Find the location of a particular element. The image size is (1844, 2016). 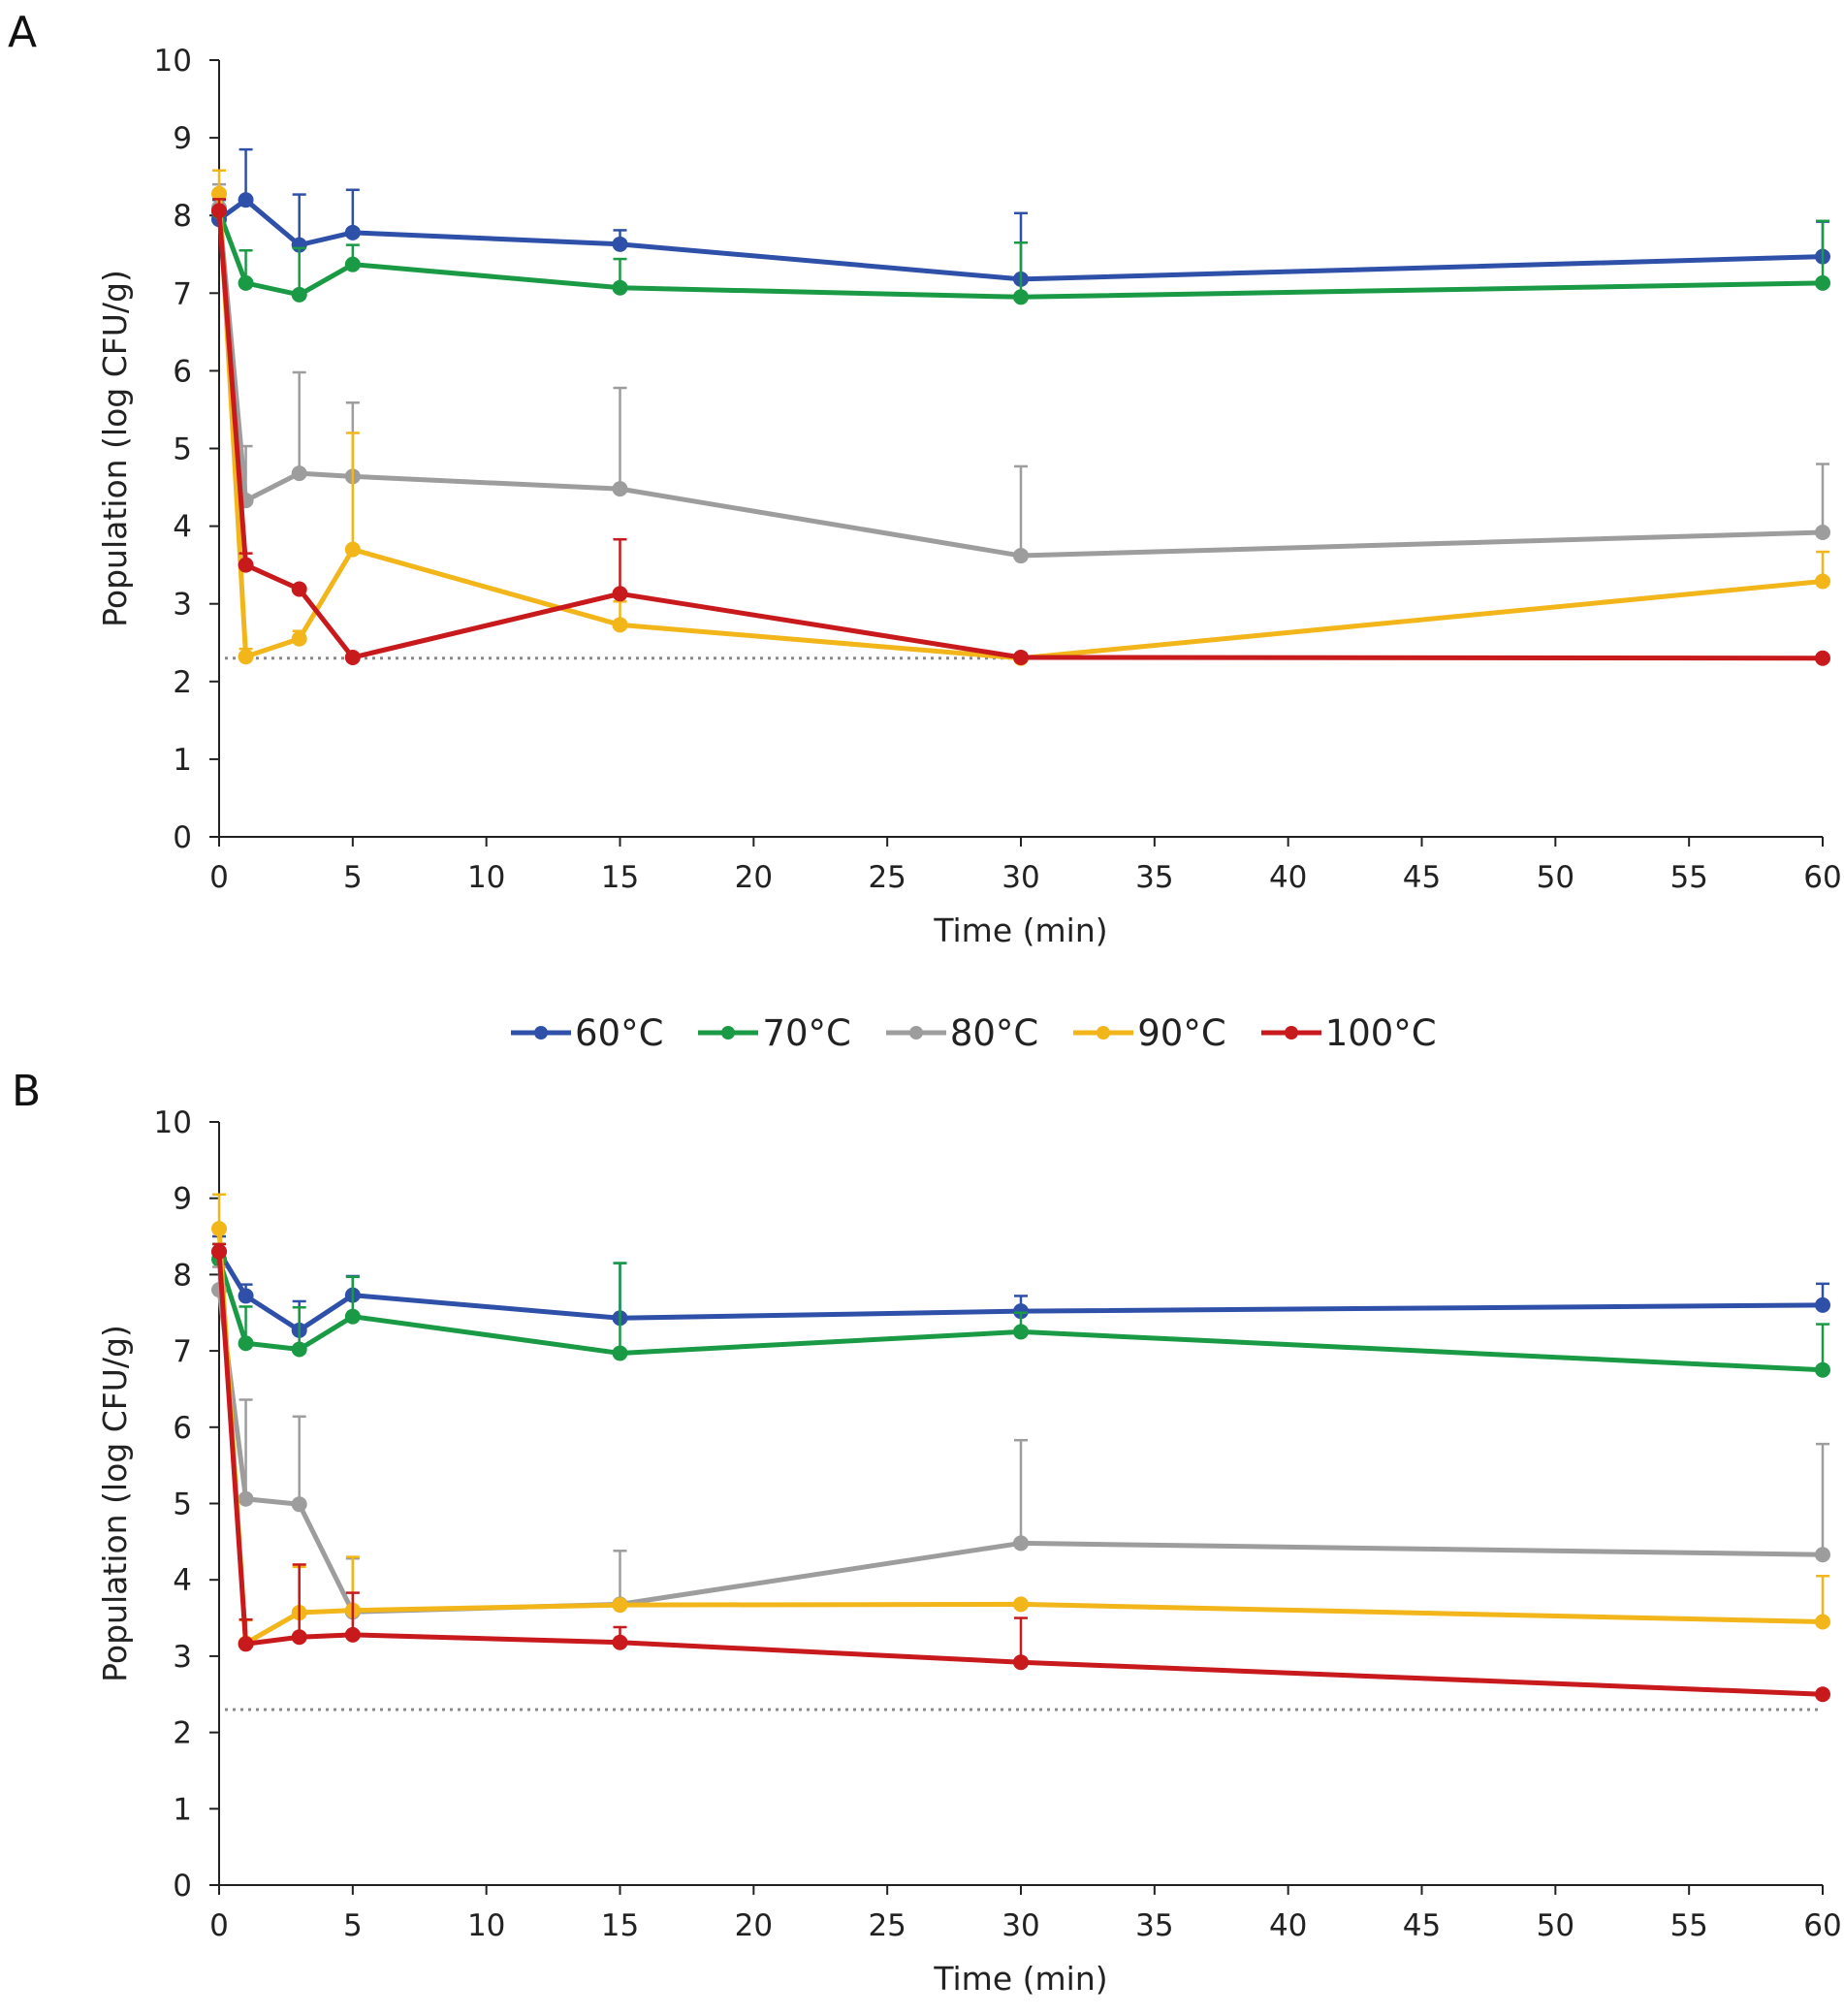

x-tick-label: 55 is located at coordinates (1688, 877).